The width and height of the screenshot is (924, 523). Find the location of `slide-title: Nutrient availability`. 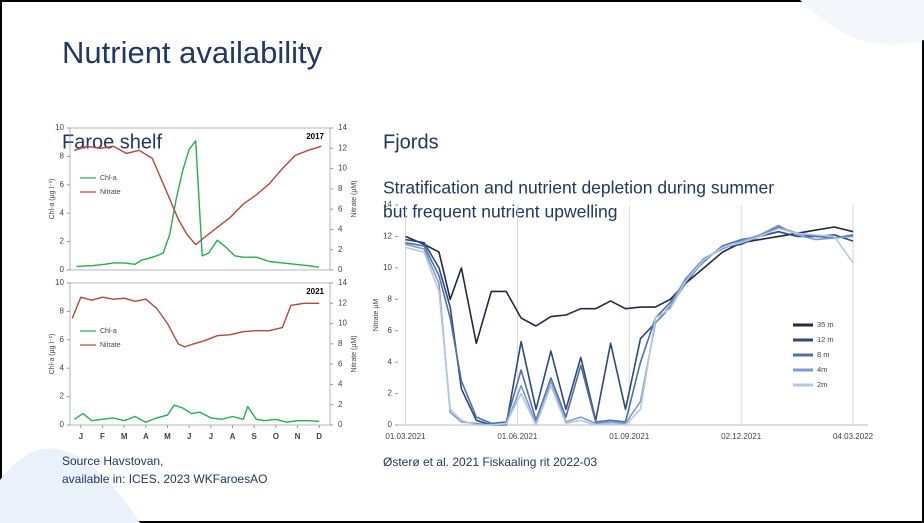

slide-title: Nutrient availability is located at coordinates (192, 52).